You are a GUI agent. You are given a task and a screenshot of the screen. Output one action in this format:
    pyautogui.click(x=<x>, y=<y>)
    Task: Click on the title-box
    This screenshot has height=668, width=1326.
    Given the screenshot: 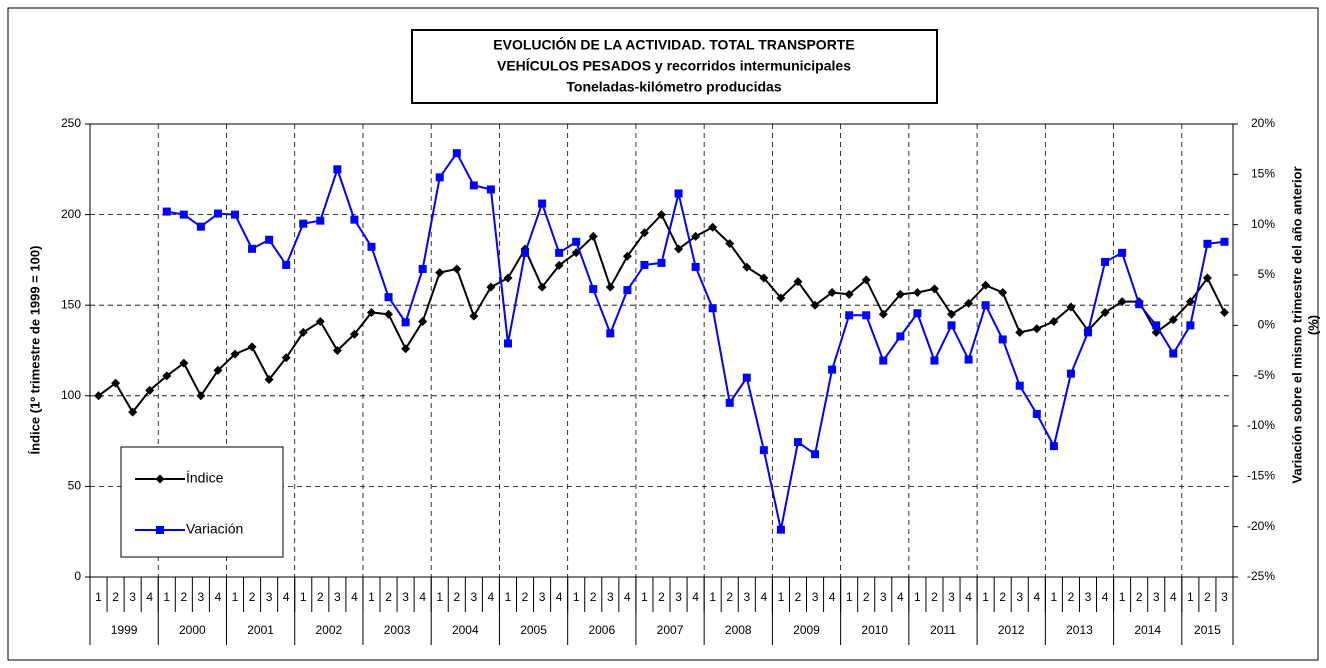 What is the action you would take?
    pyautogui.click(x=674, y=66)
    